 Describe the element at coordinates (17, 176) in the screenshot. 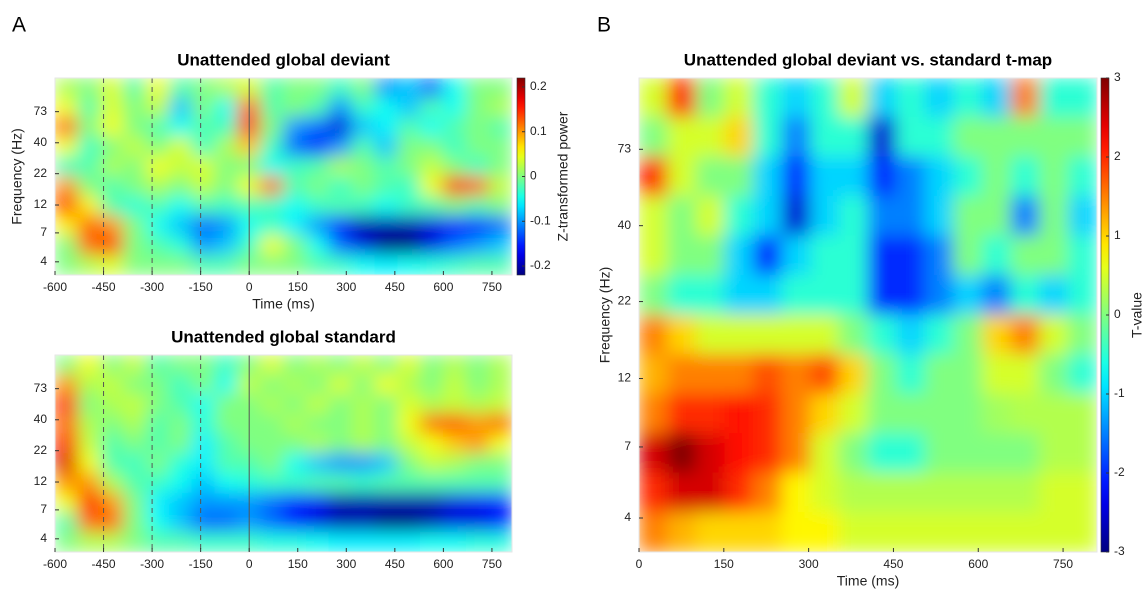

I see `y-axis-label: Frequency (Hz)` at that location.